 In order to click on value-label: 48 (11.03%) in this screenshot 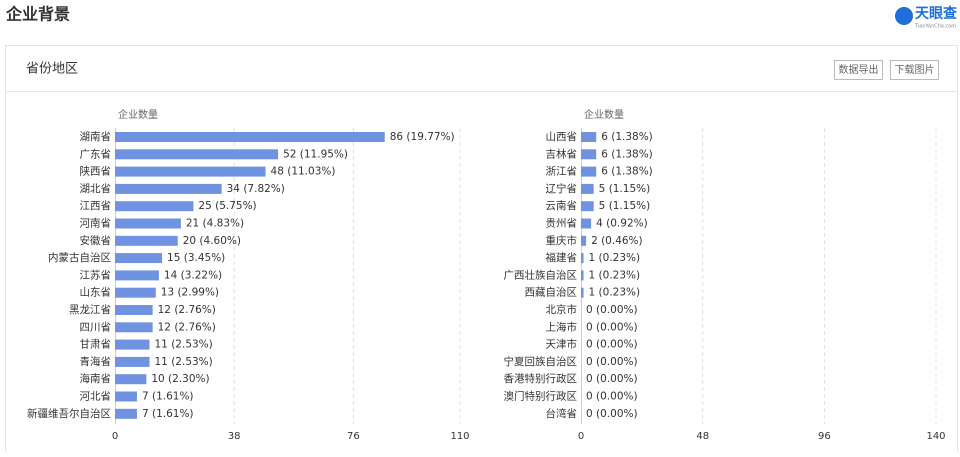, I will do `click(303, 172)`.